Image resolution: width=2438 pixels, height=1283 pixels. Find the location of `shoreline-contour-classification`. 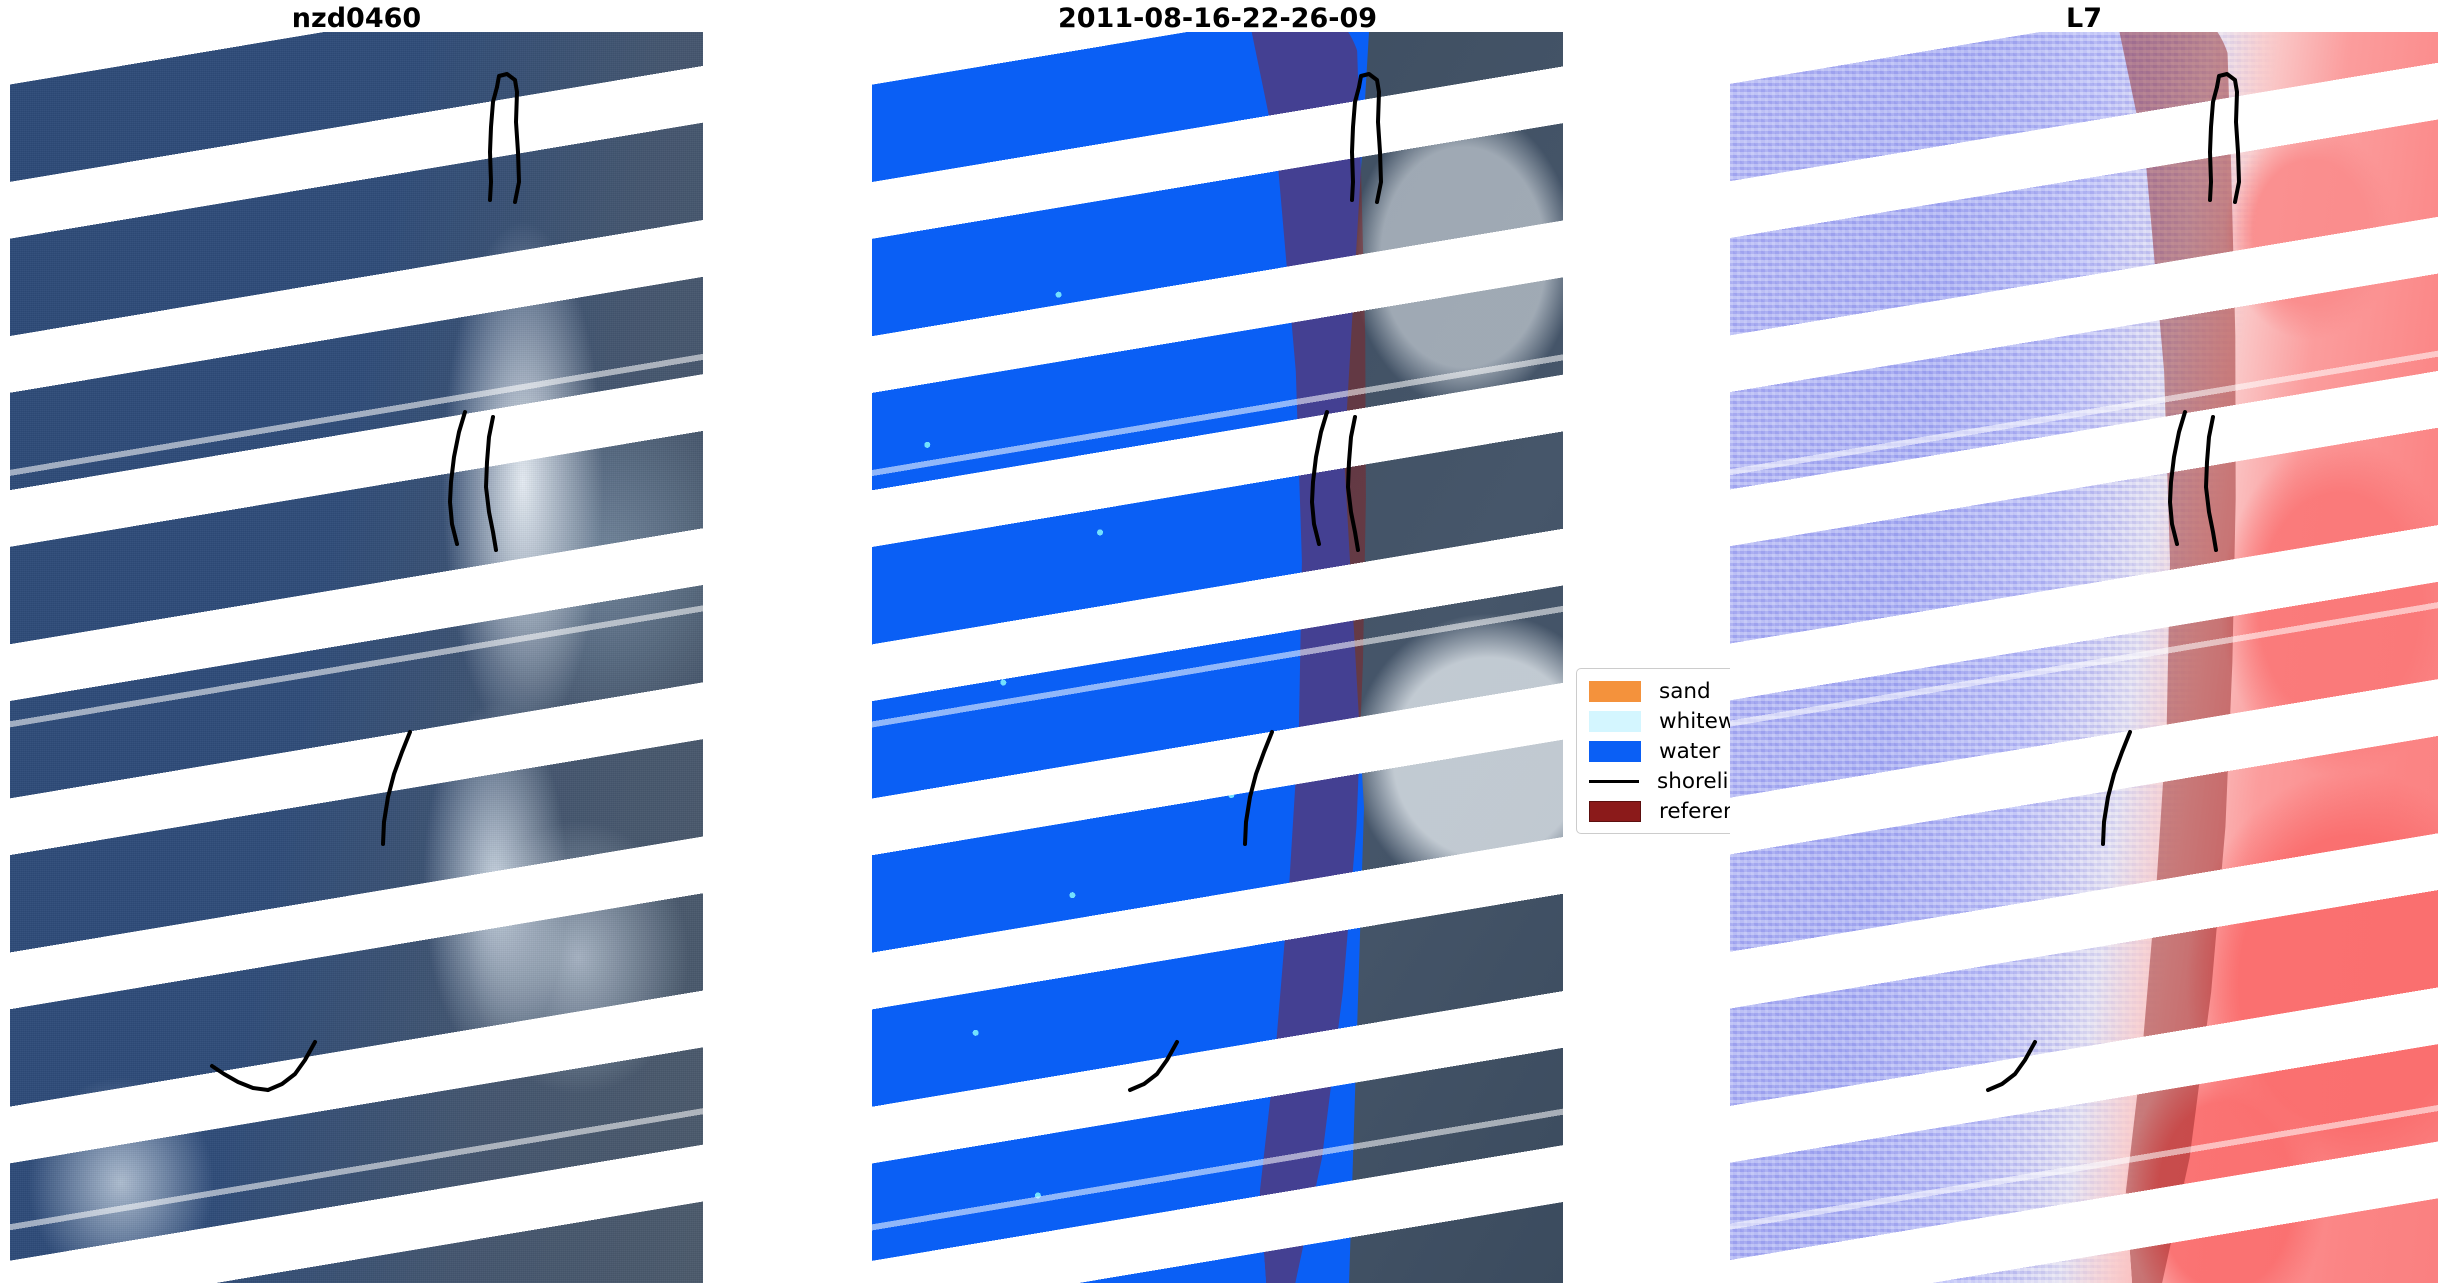

shoreline-contour-classification is located at coordinates (1255, 582).